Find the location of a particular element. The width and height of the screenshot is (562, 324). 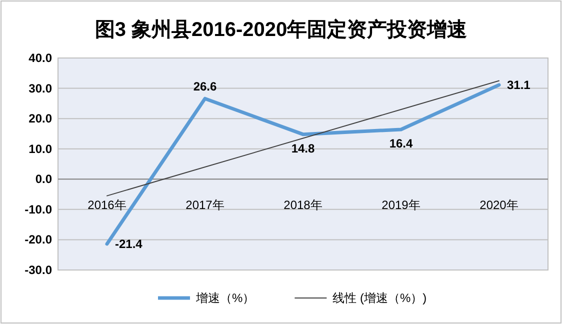

x-tick-label: 2017年 is located at coordinates (205, 205).